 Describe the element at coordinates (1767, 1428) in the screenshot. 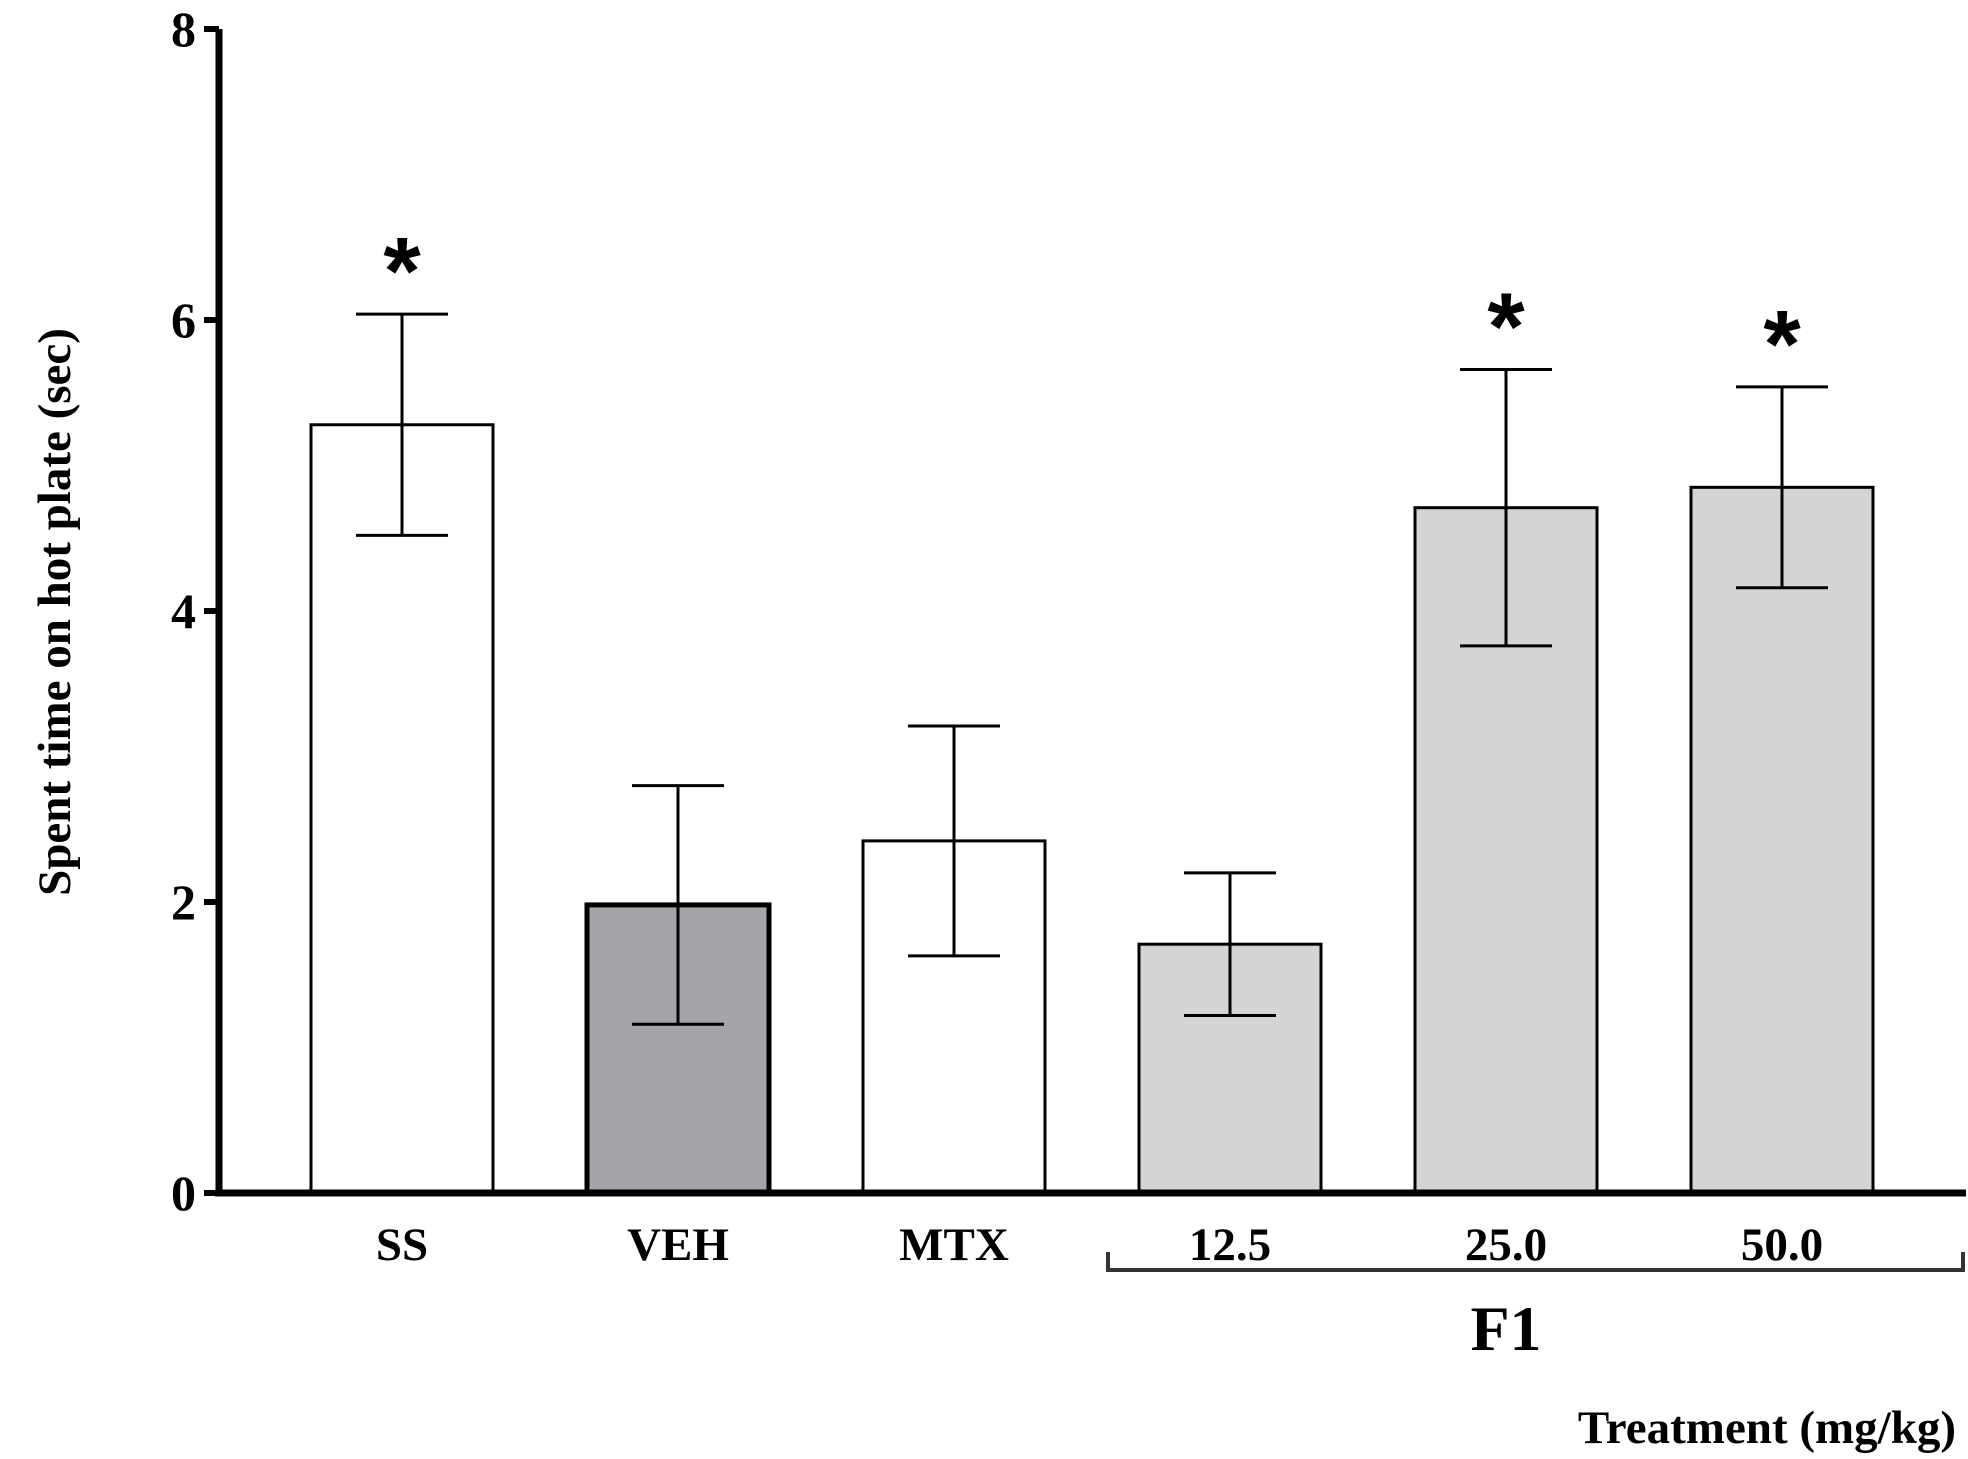

I see `x-axis-title: Treatment (mg/kg)` at that location.